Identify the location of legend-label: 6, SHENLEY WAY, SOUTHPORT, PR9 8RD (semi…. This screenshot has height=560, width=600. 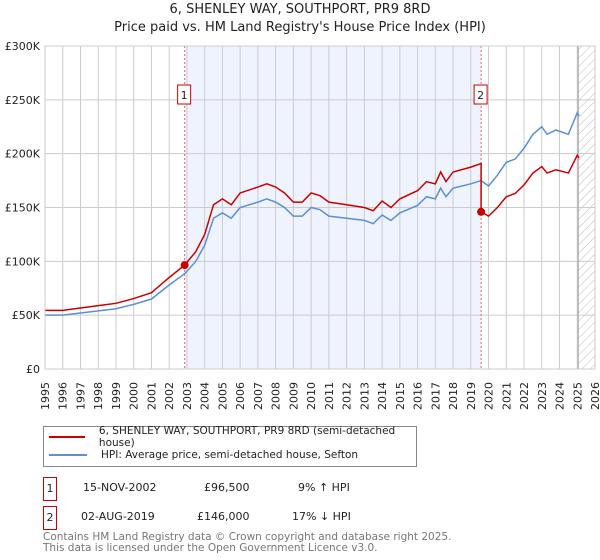
(247, 437).